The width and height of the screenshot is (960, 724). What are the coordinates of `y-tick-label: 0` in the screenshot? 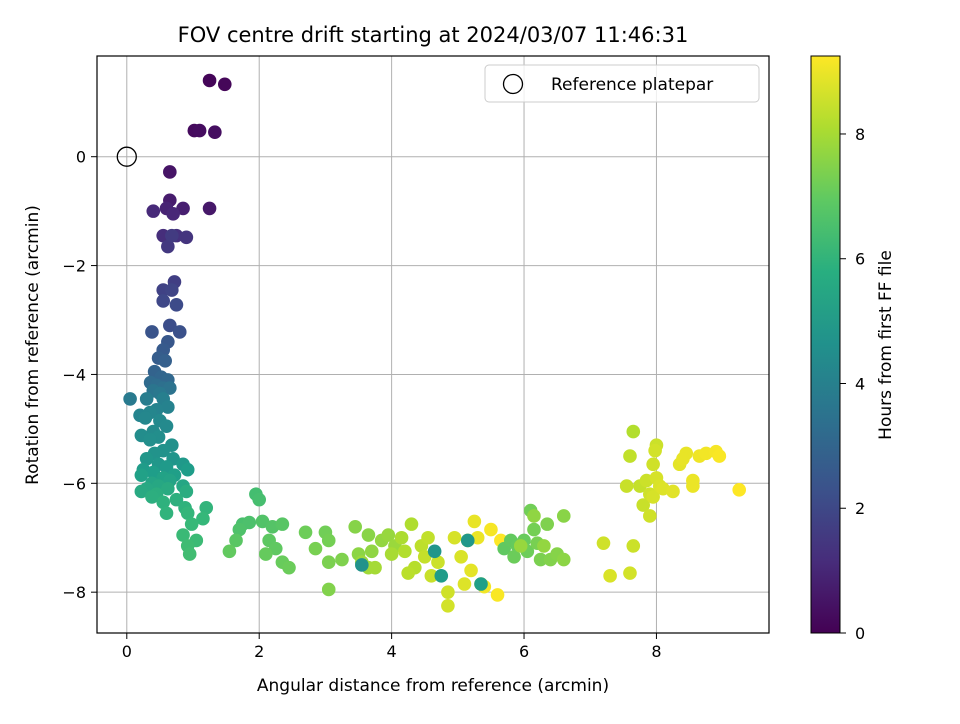 It's located at (81, 157).